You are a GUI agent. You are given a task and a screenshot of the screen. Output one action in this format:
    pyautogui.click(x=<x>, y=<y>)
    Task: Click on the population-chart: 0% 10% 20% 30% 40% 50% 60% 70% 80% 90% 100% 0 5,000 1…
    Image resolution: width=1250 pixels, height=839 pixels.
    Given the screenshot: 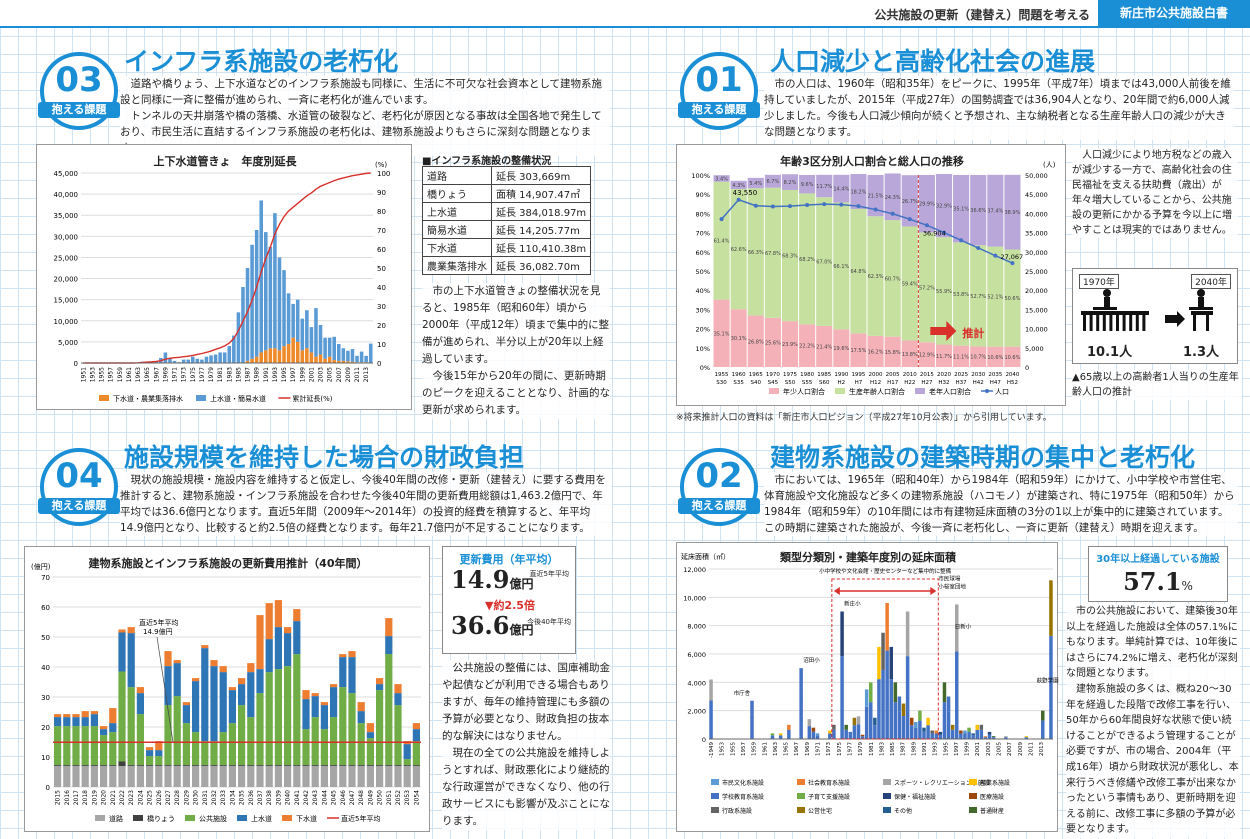 What is the action you would take?
    pyautogui.click(x=873, y=278)
    